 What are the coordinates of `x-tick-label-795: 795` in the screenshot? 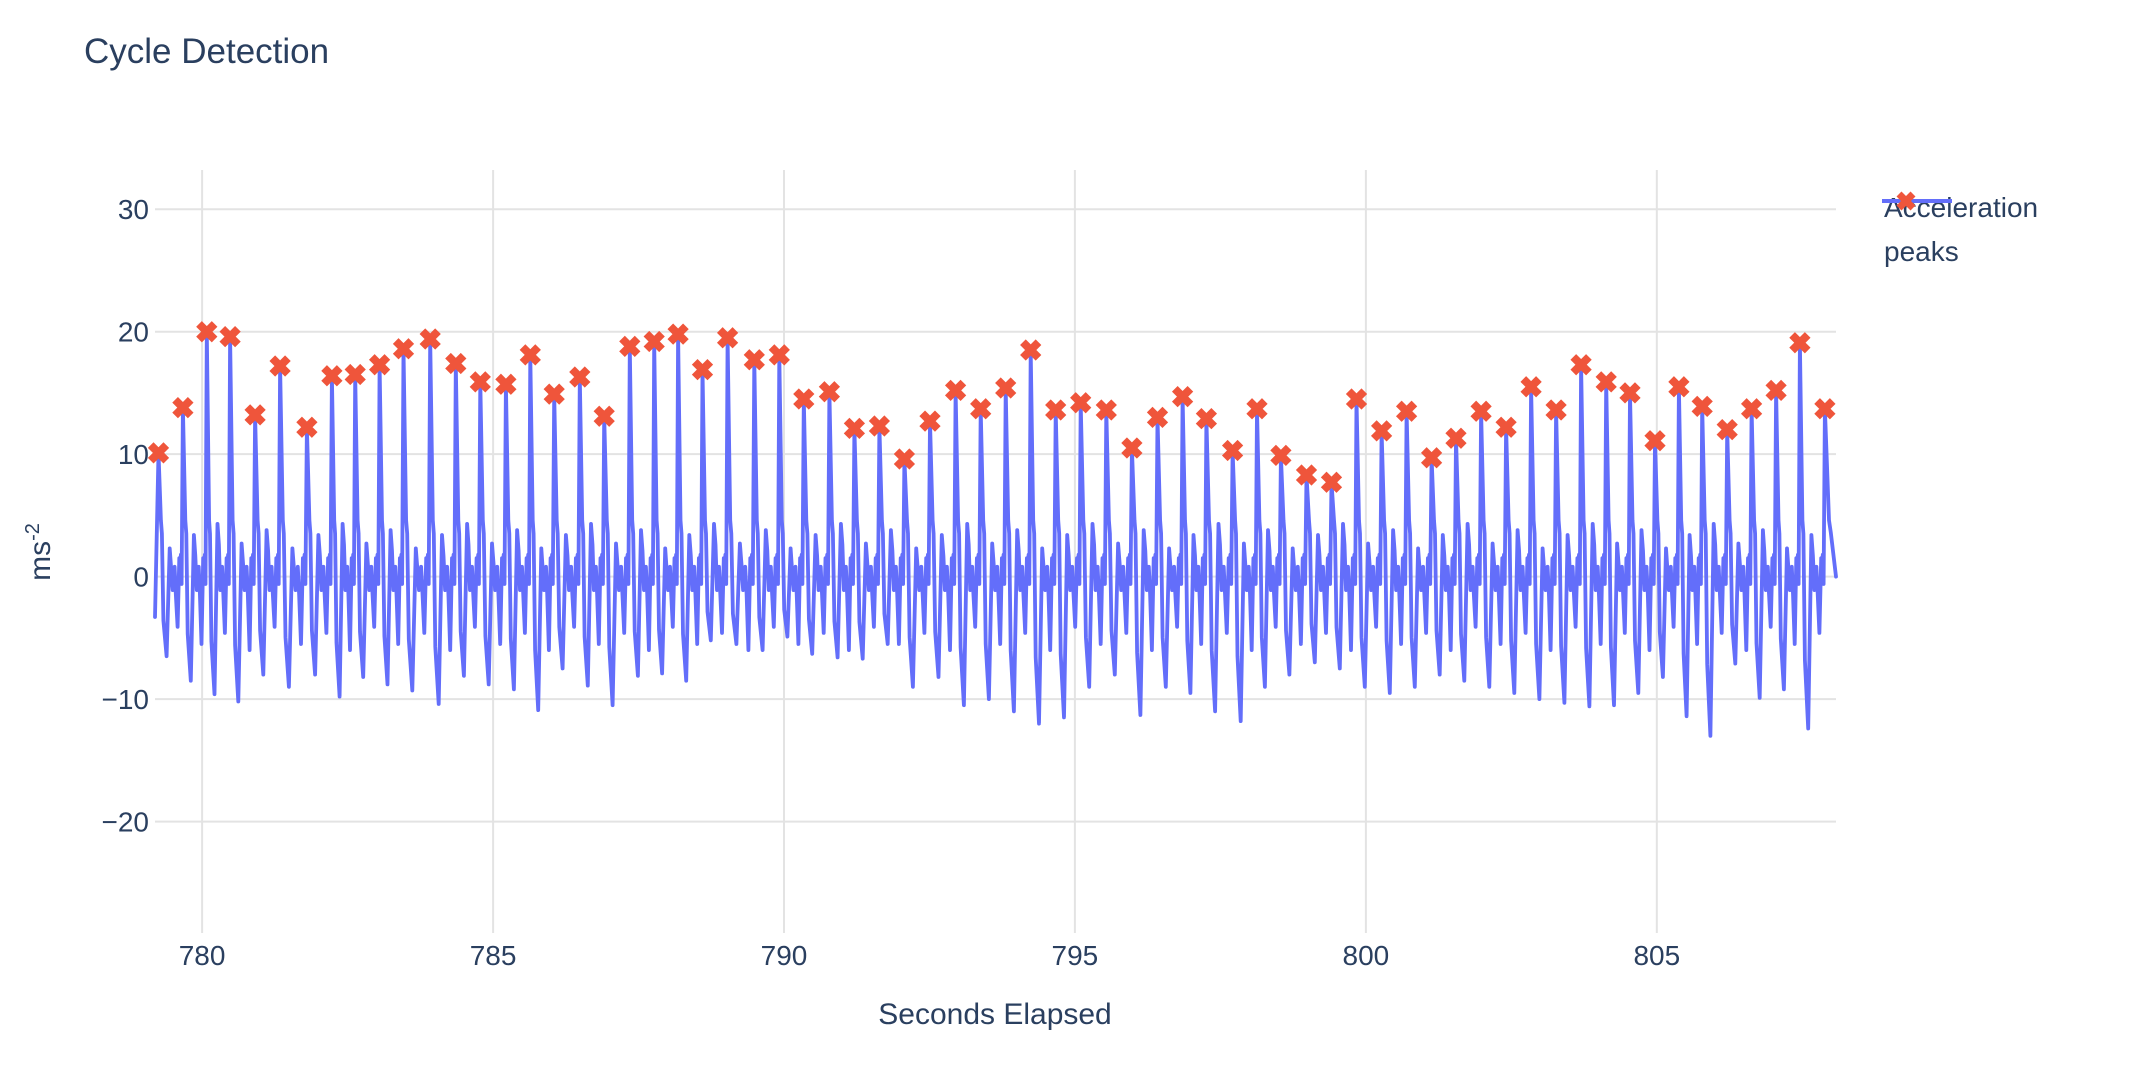 It's located at (1075, 955).